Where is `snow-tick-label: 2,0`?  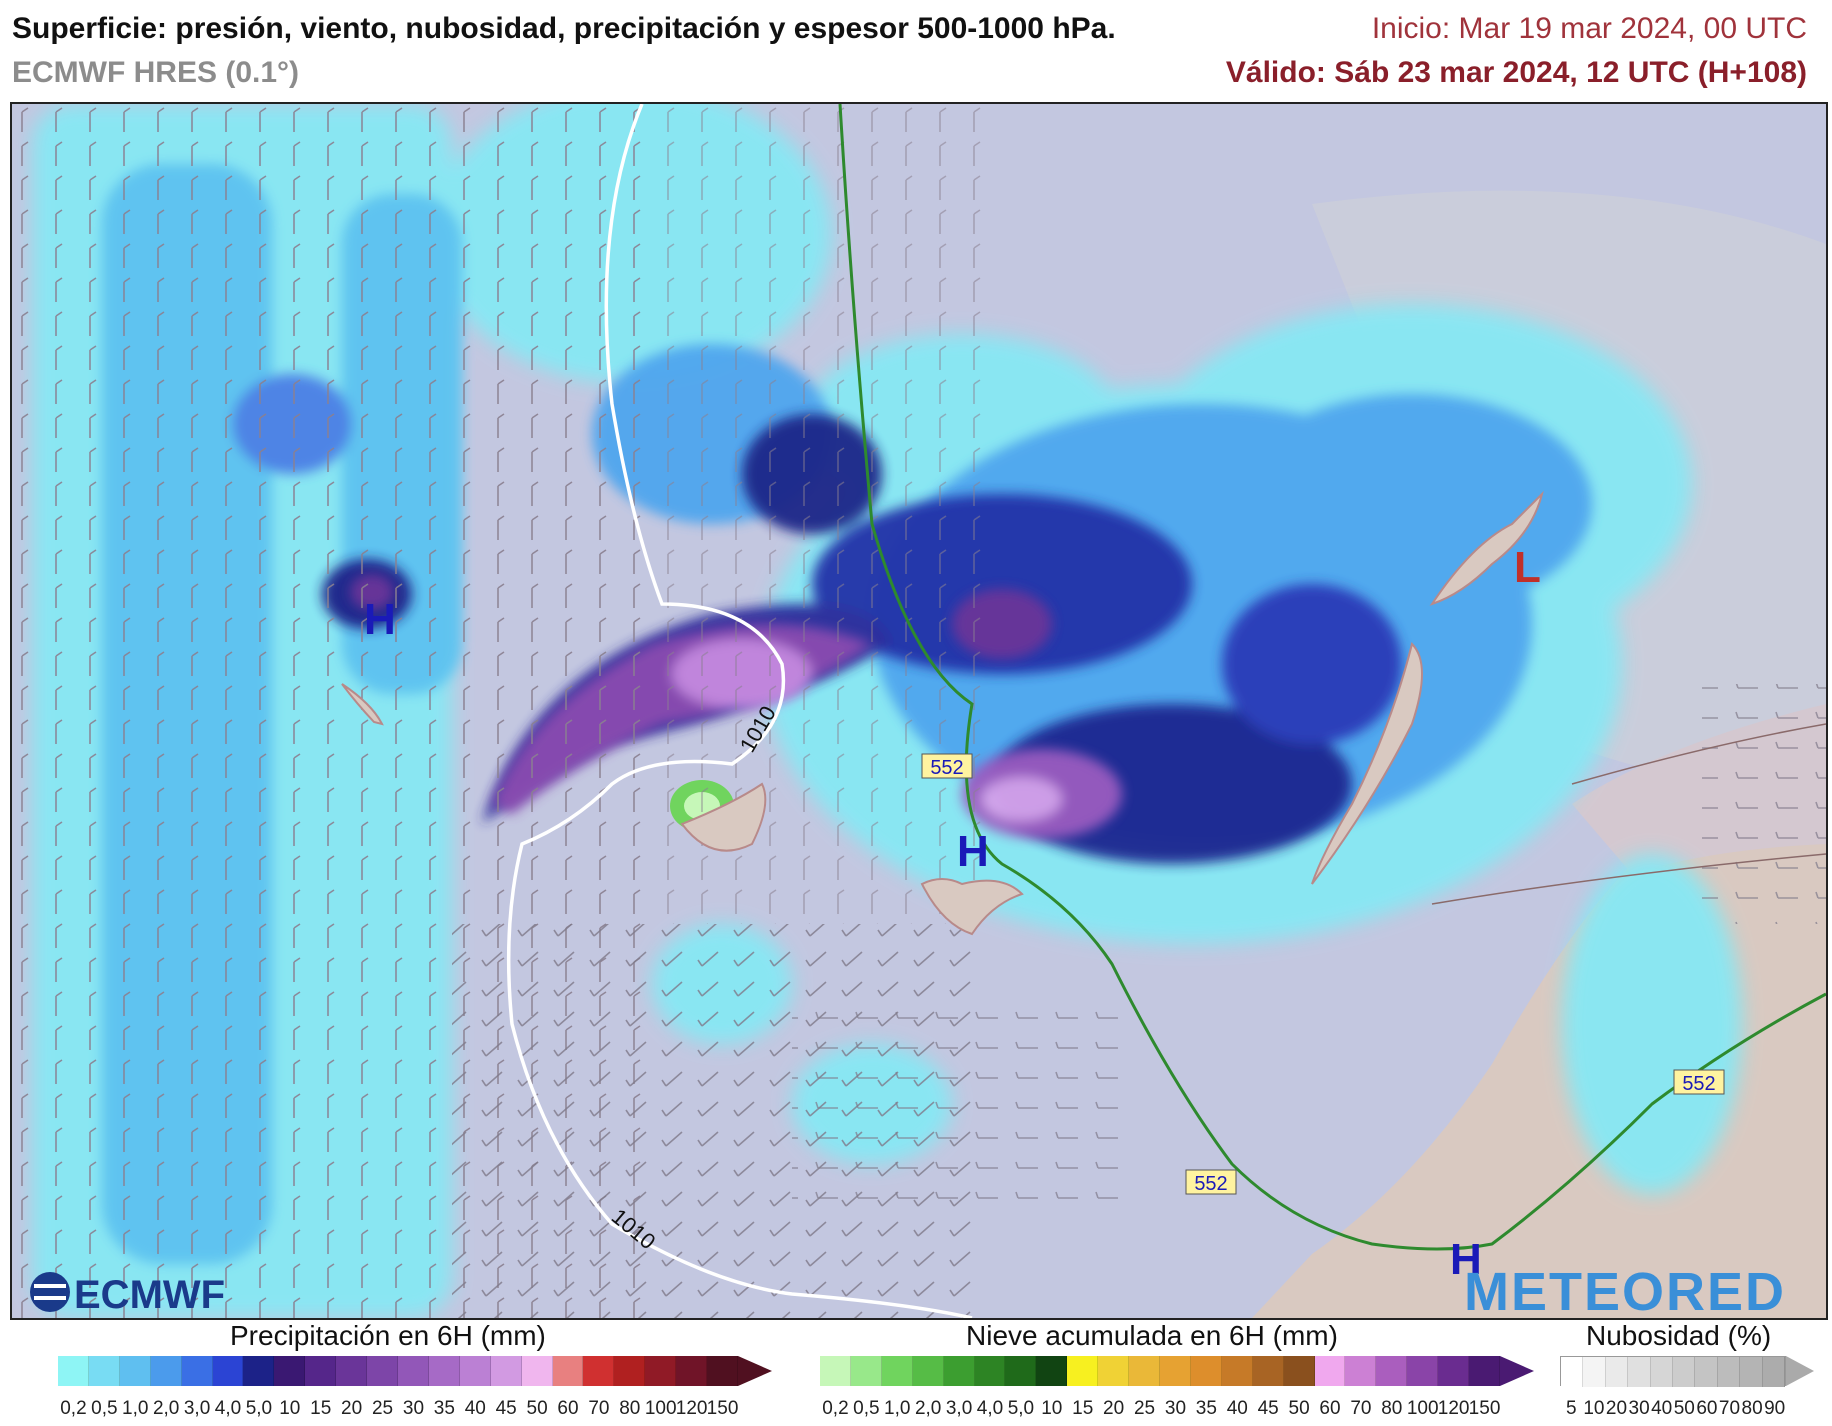 snow-tick-label: 2,0 is located at coordinates (928, 1408).